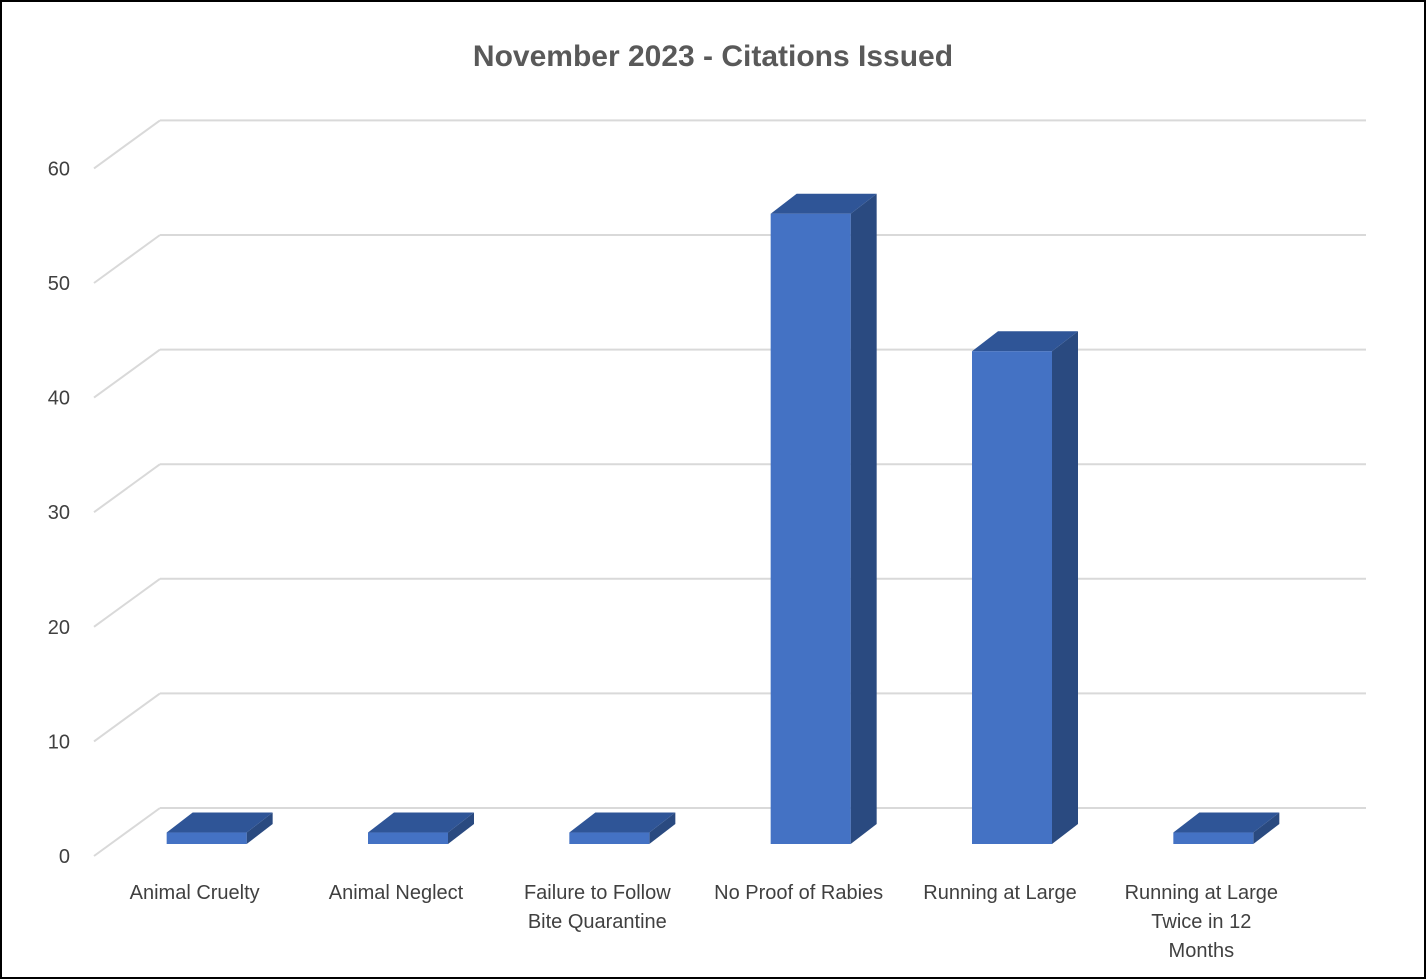 The height and width of the screenshot is (979, 1426). Describe the element at coordinates (597, 907) in the screenshot. I see `x-category-label: Failure to Follow Bite Quarantine` at that location.